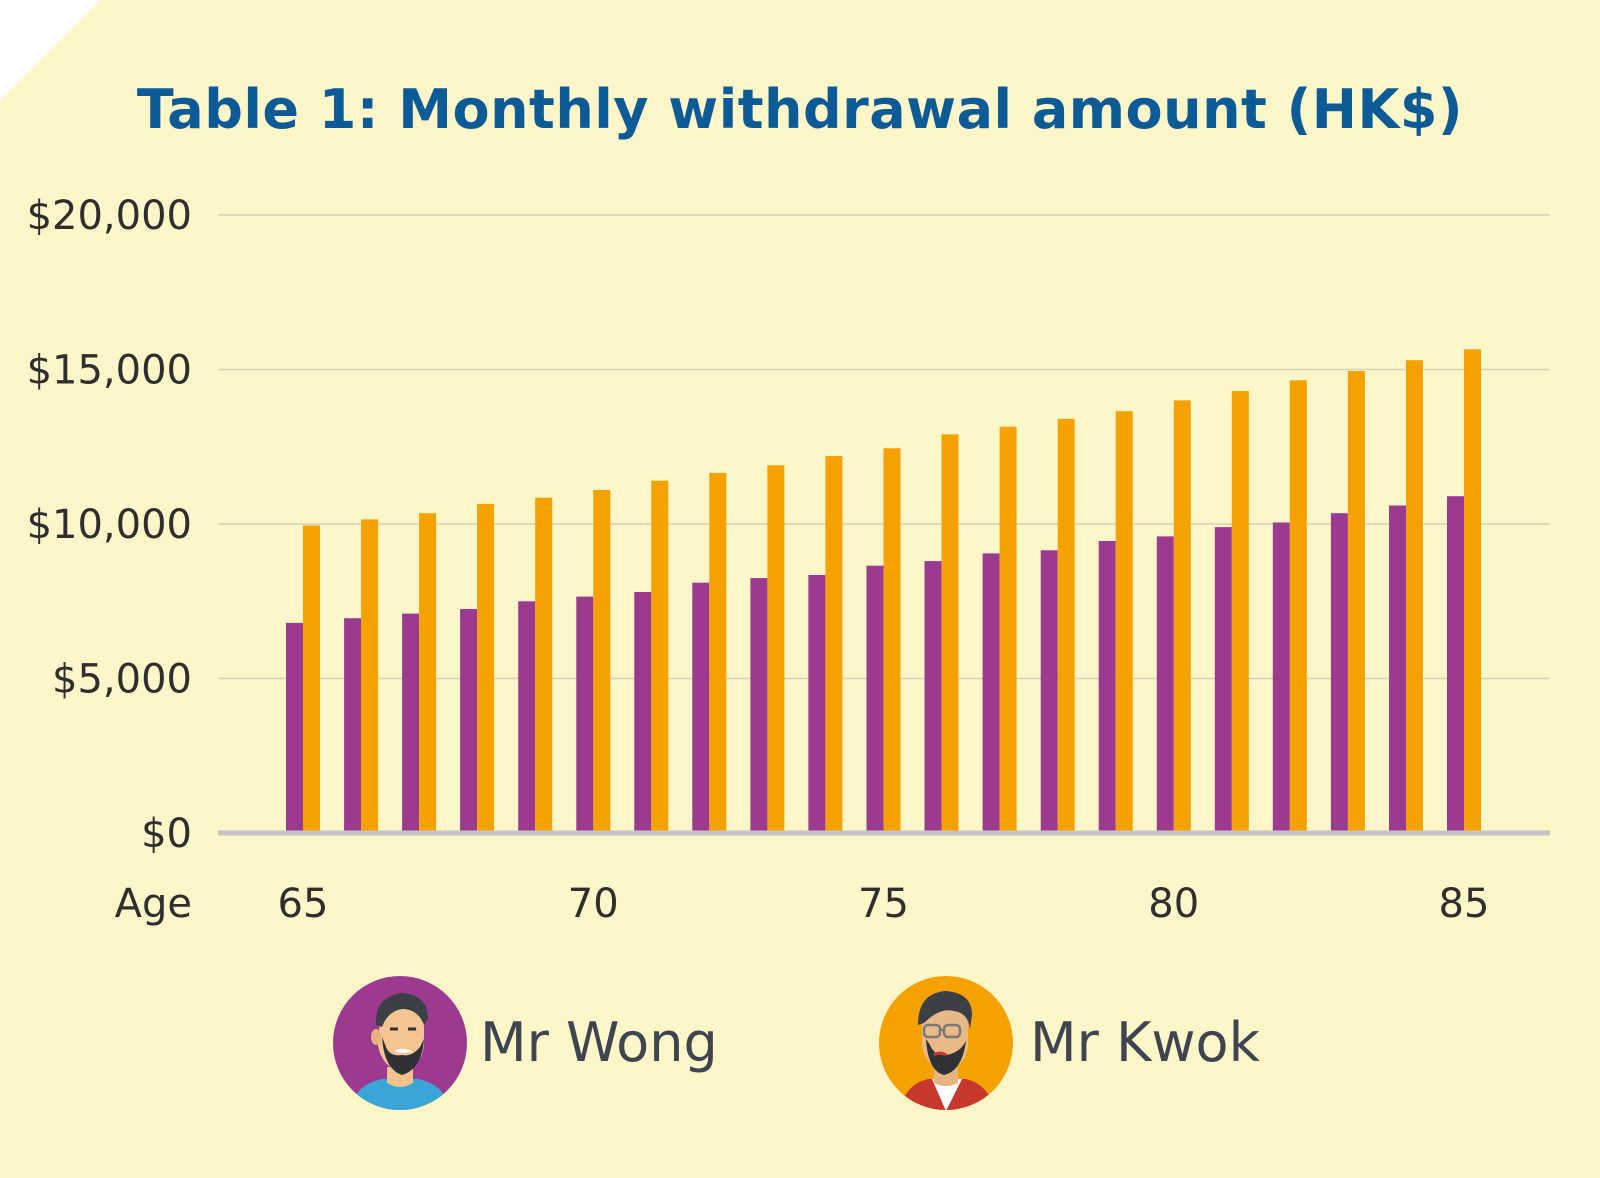 This screenshot has width=1600, height=1178. What do you see at coordinates (153, 904) in the screenshot?
I see `x-axis-label: Age` at bounding box center [153, 904].